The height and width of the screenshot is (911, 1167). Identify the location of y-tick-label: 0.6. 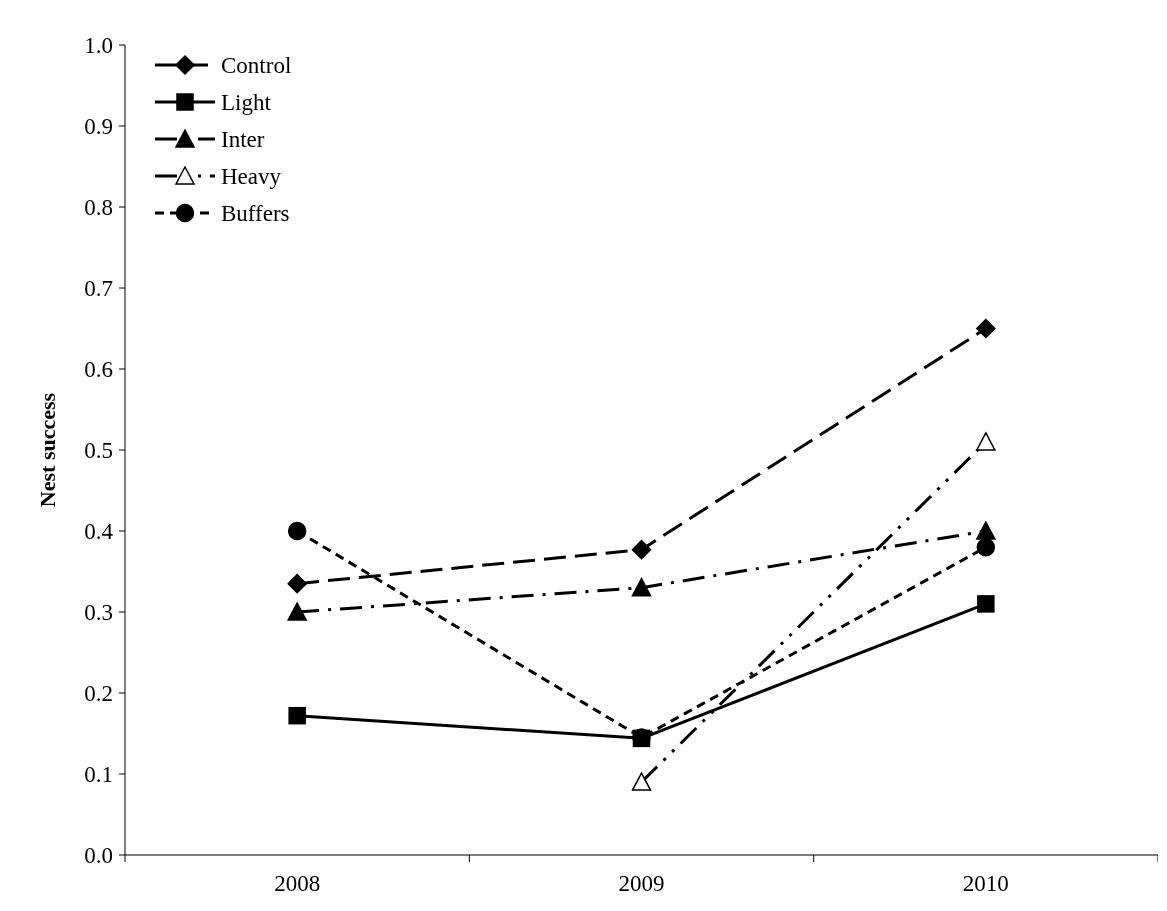
(98, 370).